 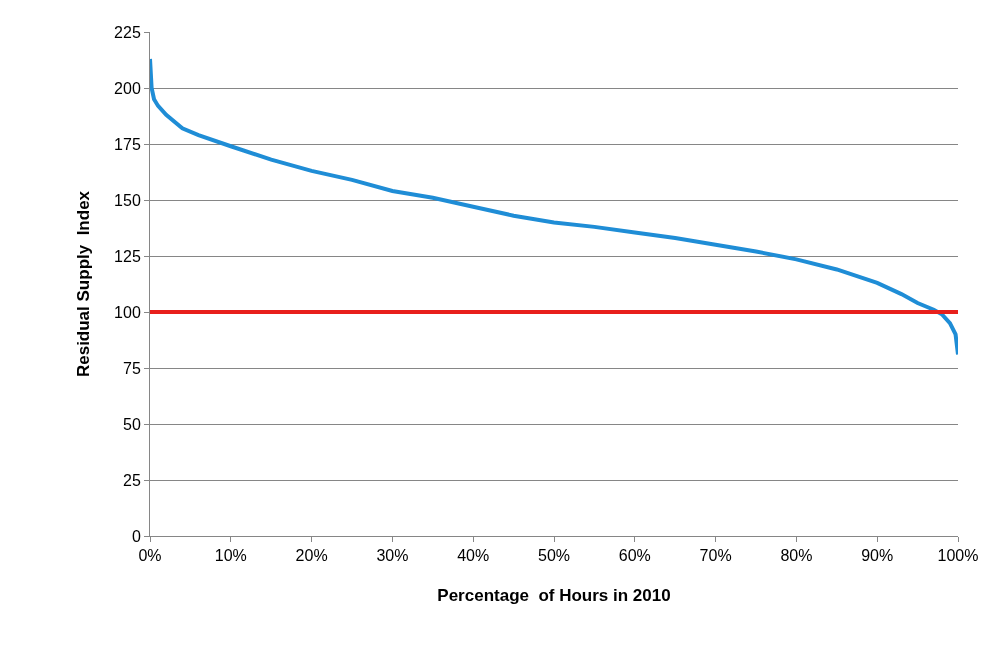 I want to click on y-axis-title: Residual Supply Index, so click(x=83, y=284).